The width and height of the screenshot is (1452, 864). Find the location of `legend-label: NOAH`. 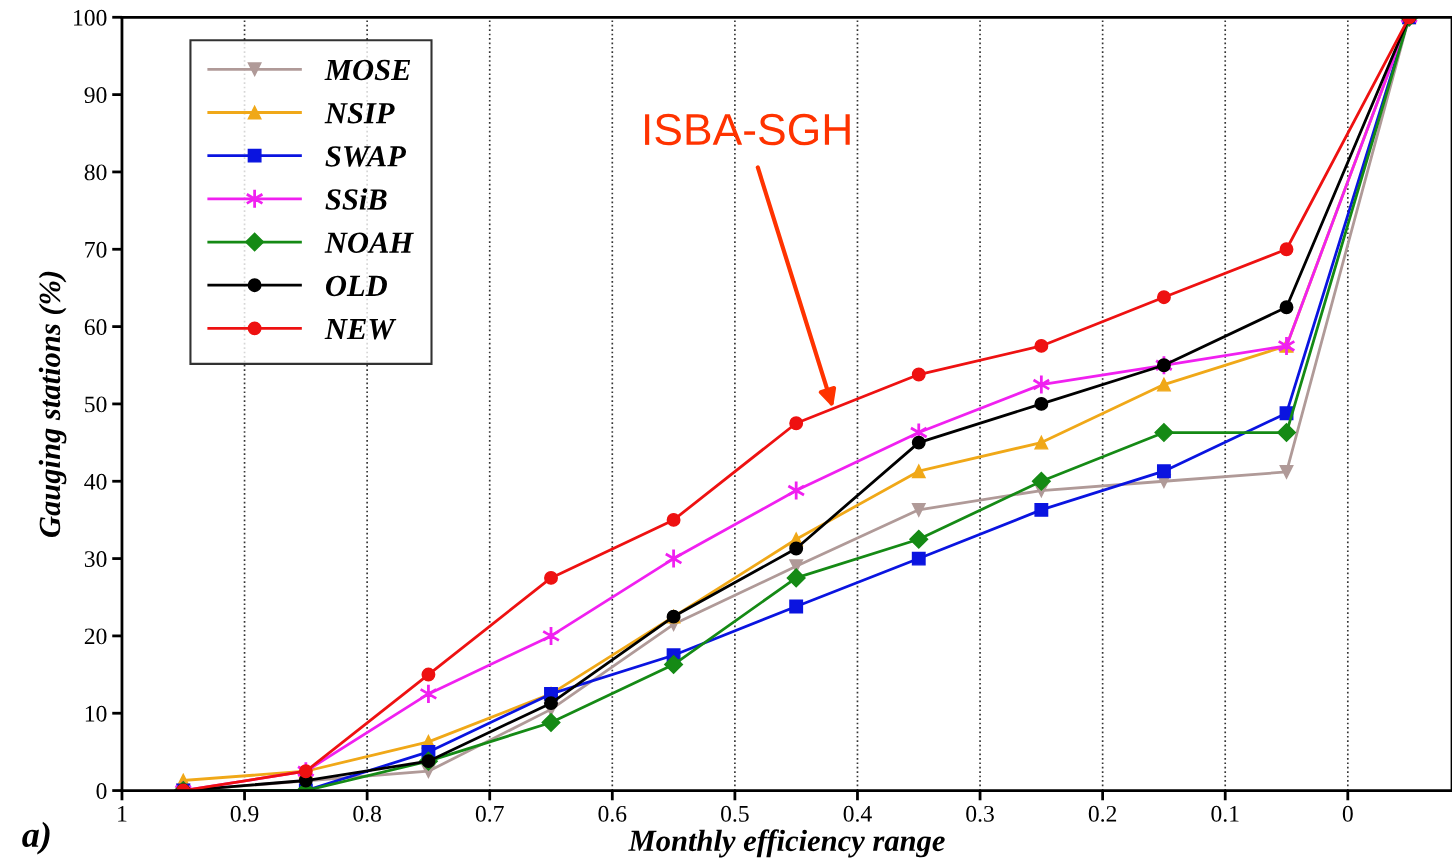

legend-label: NOAH is located at coordinates (369, 243).